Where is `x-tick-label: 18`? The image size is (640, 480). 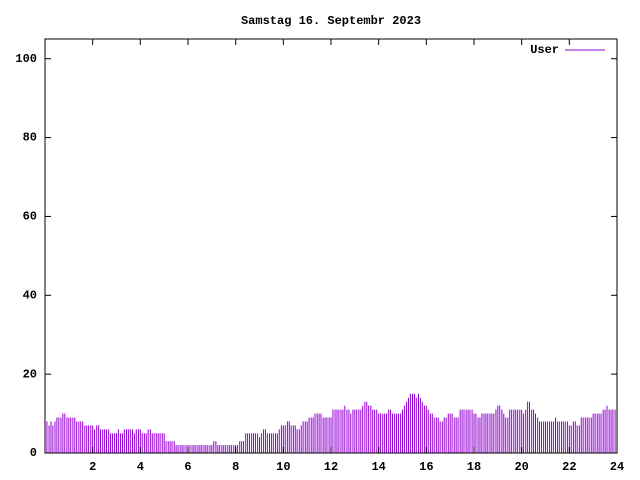 x-tick-label: 18 is located at coordinates (474, 467).